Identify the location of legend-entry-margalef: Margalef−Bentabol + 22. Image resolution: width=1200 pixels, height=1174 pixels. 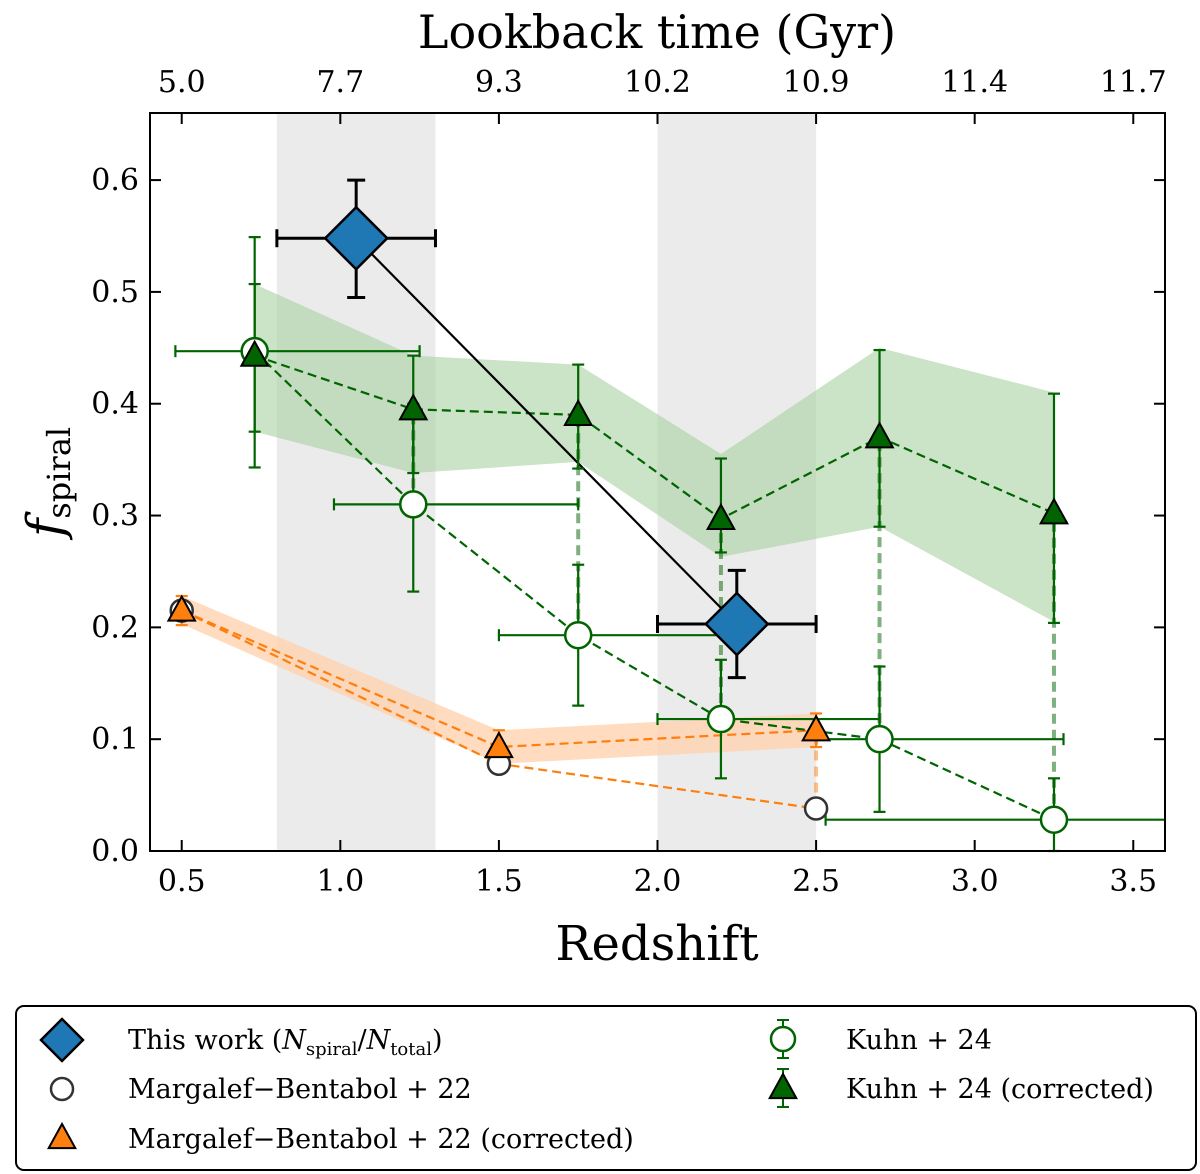
(300, 1089).